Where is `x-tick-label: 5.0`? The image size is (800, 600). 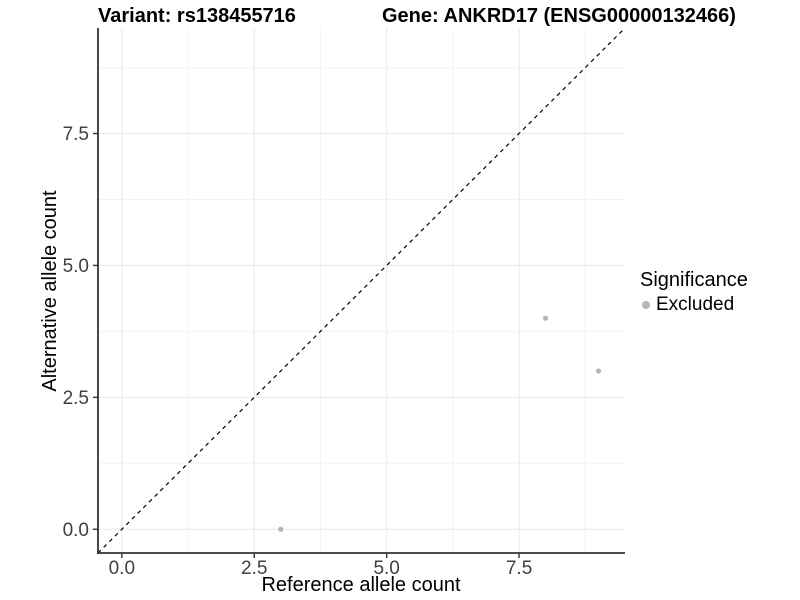
x-tick-label: 5.0 is located at coordinates (386, 568).